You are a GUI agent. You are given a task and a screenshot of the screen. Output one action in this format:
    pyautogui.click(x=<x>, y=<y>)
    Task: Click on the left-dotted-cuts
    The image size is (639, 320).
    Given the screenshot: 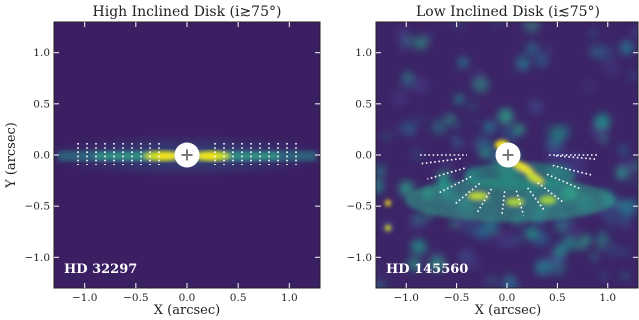 What is the action you would take?
    pyautogui.click(x=187, y=154)
    